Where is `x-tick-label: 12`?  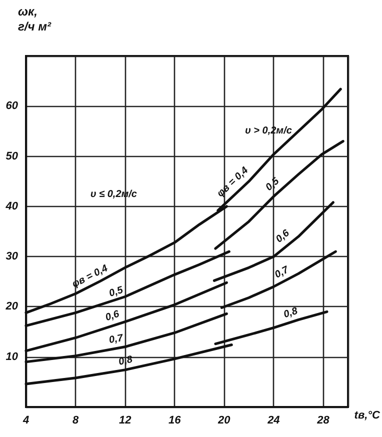
x-tick-label: 12 is located at coordinates (125, 420).